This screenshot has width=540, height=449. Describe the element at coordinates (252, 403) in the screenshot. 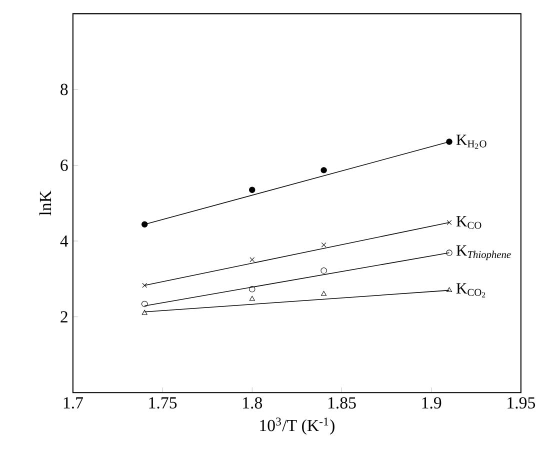

I see `x-tick-label: 1.8` at that location.